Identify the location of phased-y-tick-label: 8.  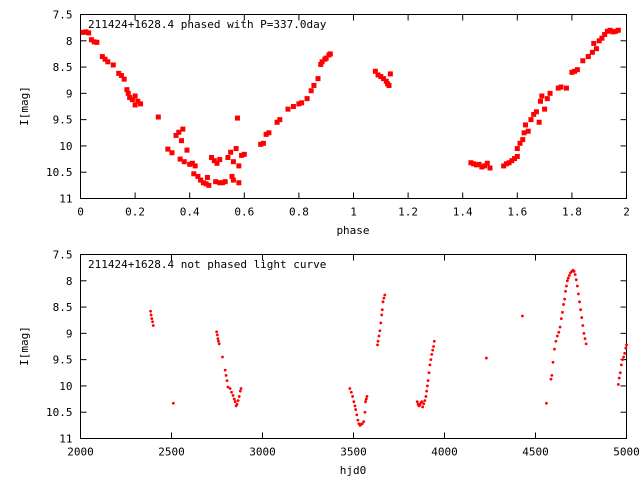
(69, 41).